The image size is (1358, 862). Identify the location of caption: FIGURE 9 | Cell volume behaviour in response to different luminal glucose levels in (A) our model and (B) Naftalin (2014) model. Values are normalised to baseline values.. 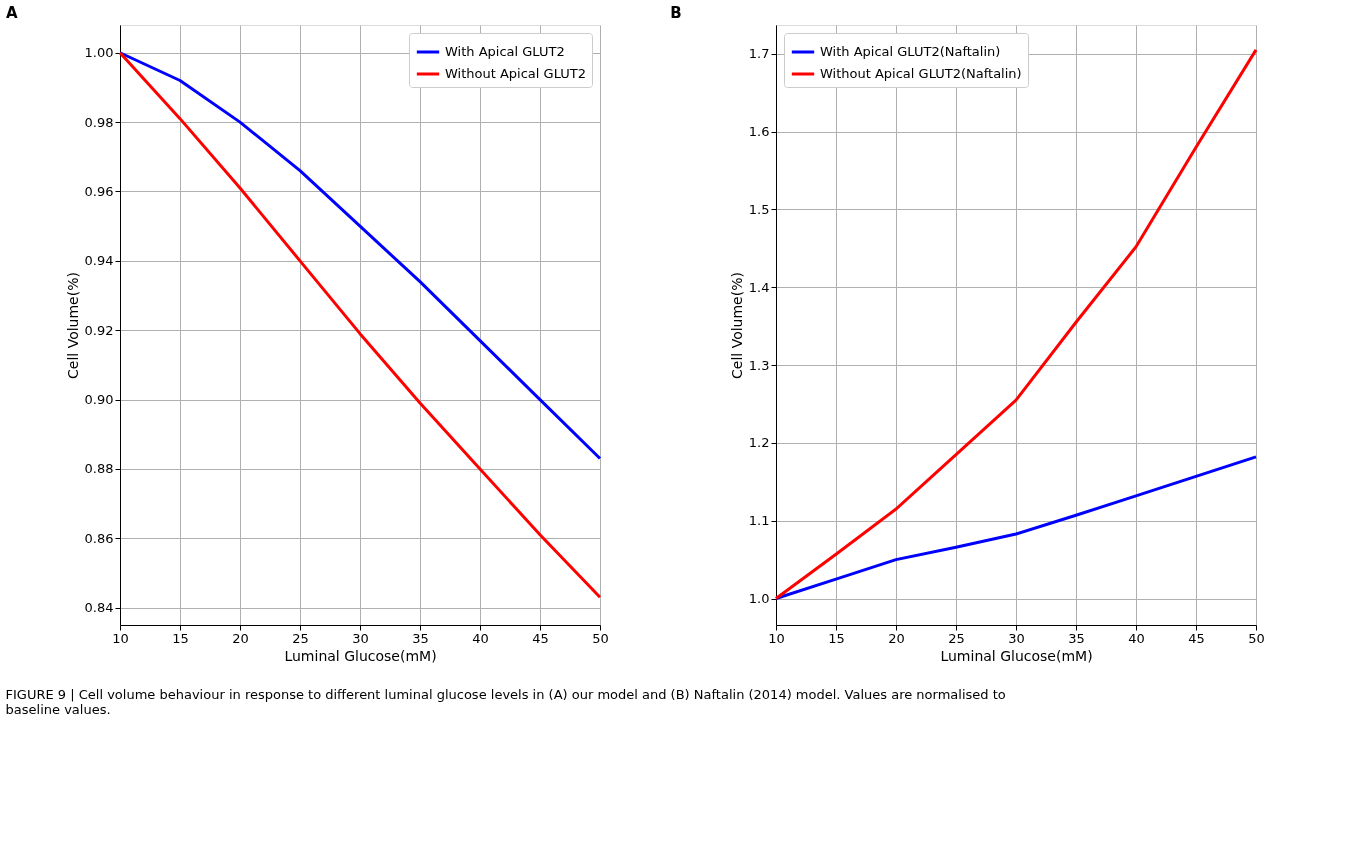
(505, 701).